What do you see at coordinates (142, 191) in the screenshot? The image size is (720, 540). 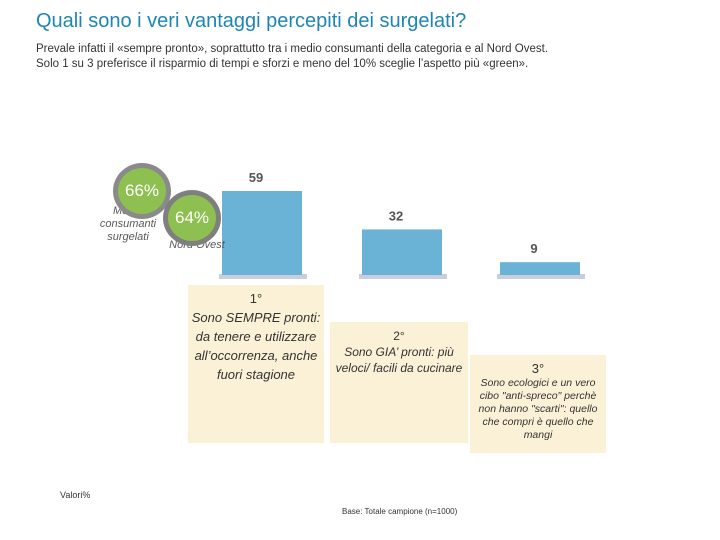 I see `callout-bubble-medio-consumanti: 66%` at bounding box center [142, 191].